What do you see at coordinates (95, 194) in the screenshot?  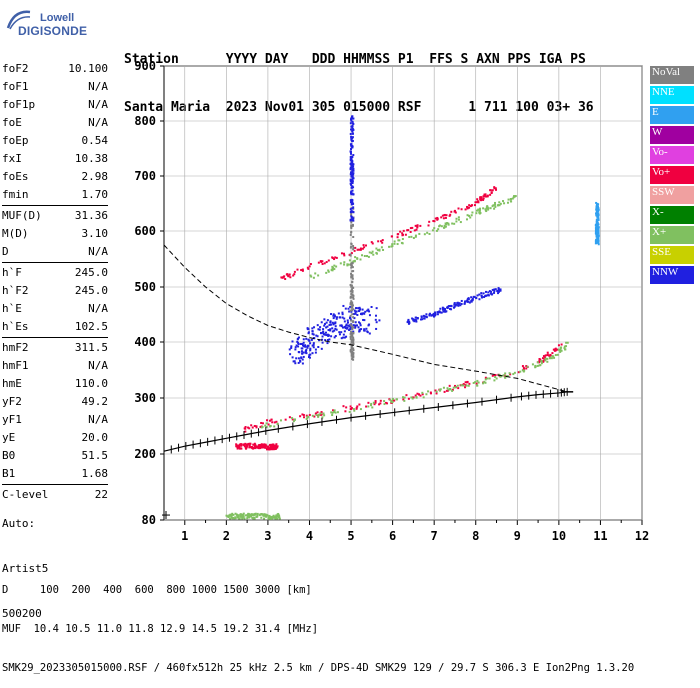 I see `param-value: 1.70` at bounding box center [95, 194].